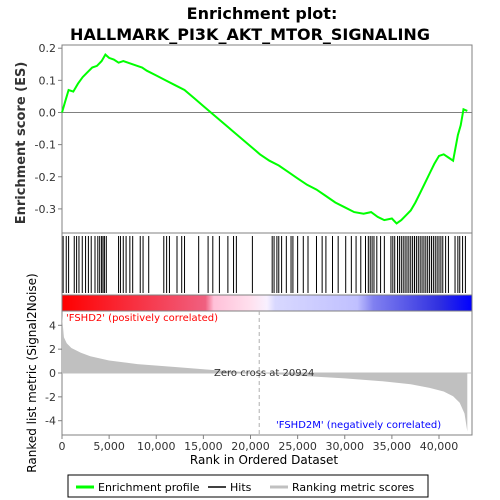 The width and height of the screenshot is (500, 500). What do you see at coordinates (264, 264) in the screenshot?
I see `hit-lines` at bounding box center [264, 264].